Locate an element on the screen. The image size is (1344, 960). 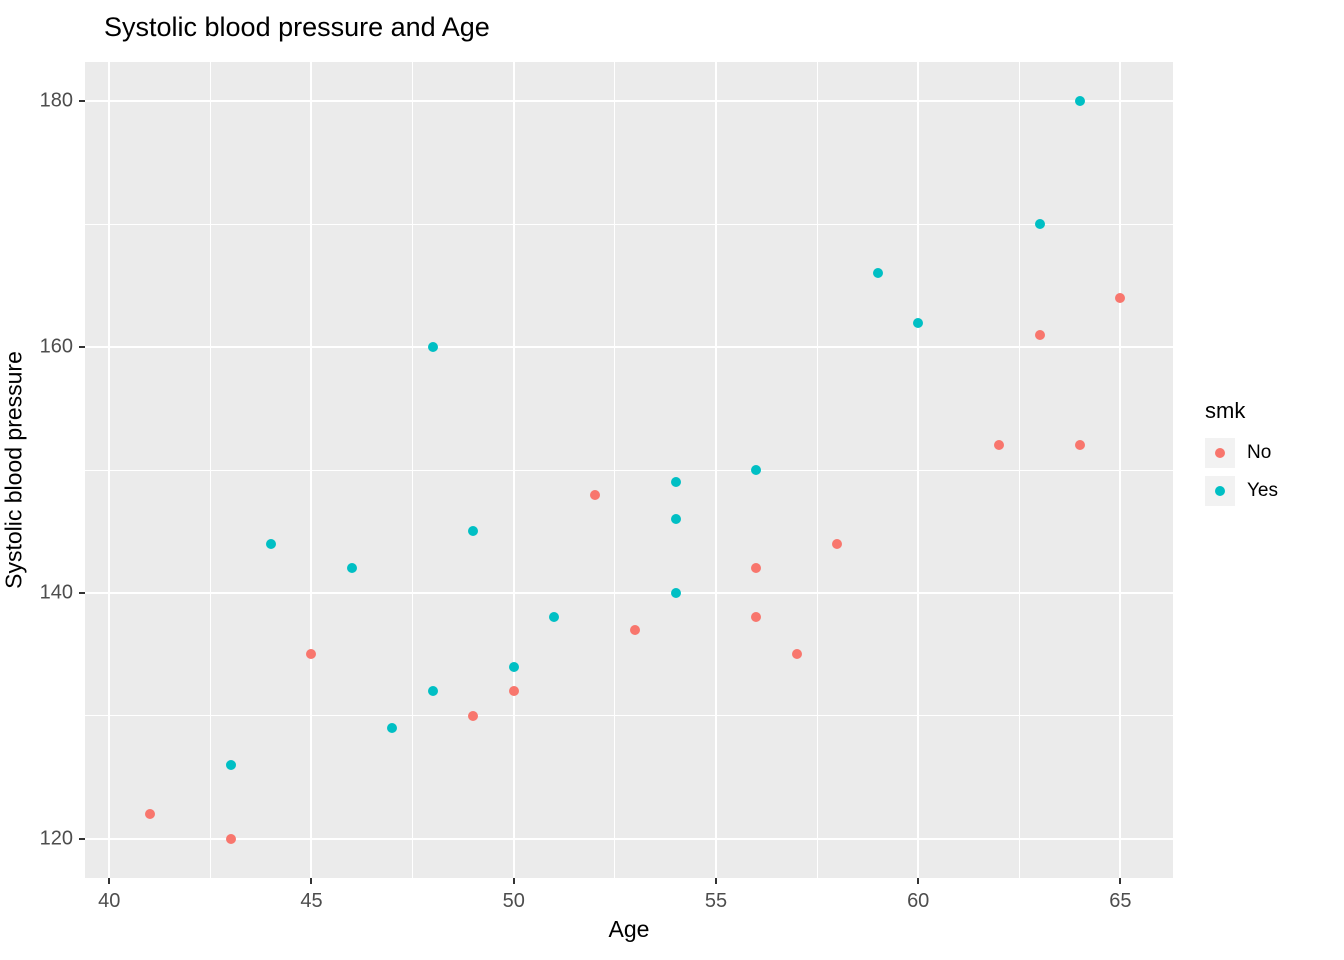
legend-dot-no is located at coordinates (1220, 453).